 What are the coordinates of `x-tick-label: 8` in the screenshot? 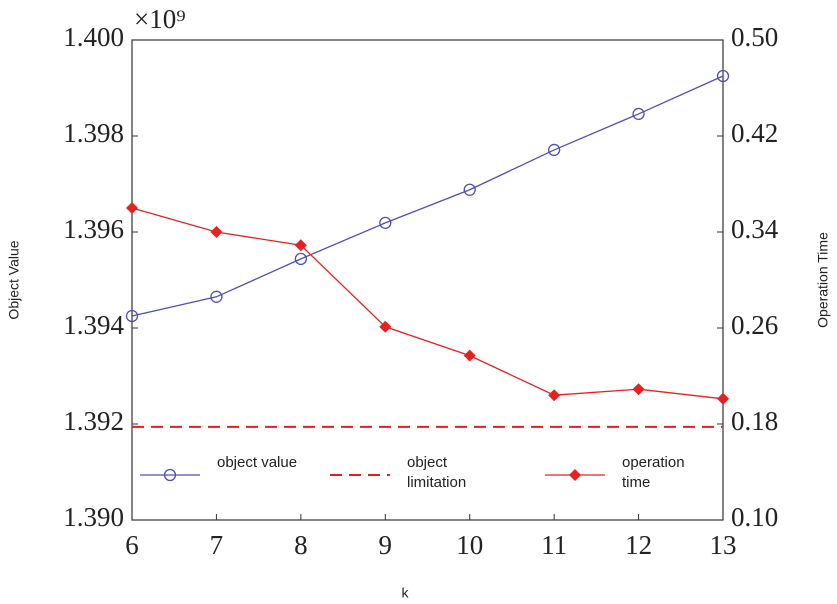 It's located at (301, 545).